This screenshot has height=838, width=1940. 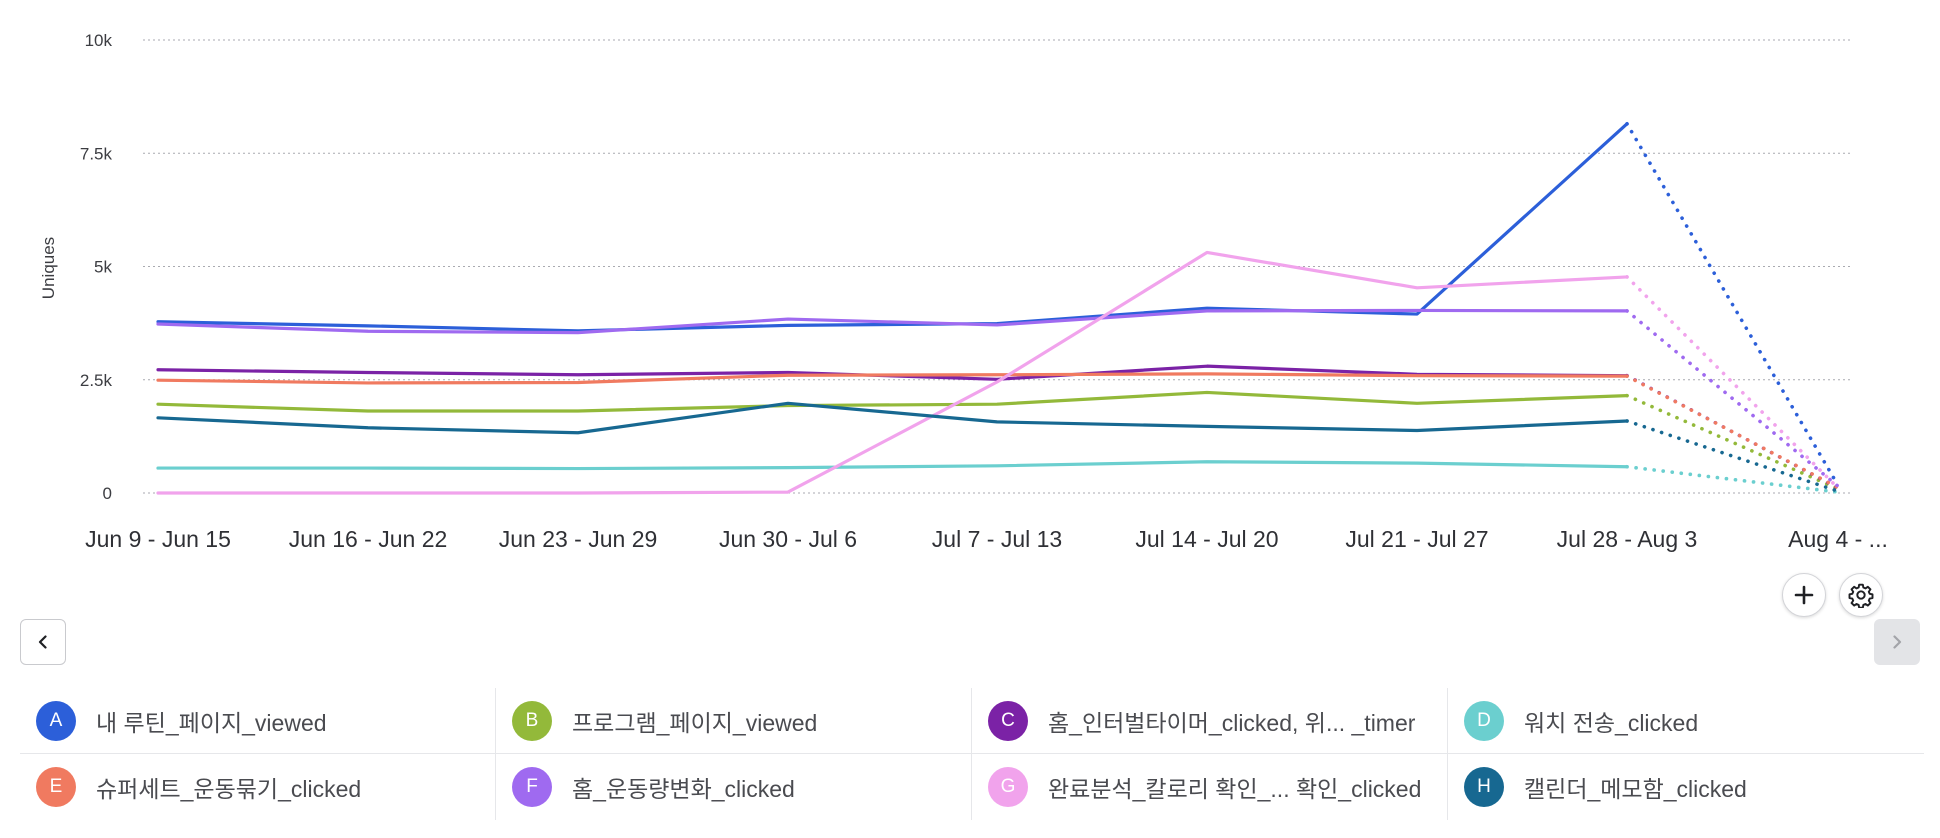 I want to click on series-projection-A, so click(x=1732, y=305).